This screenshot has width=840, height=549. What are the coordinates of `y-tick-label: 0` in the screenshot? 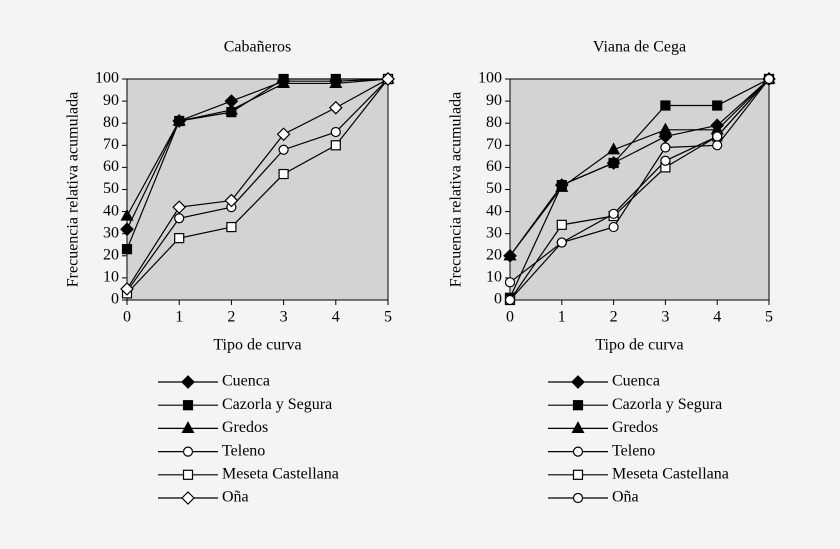 It's located at (498, 299).